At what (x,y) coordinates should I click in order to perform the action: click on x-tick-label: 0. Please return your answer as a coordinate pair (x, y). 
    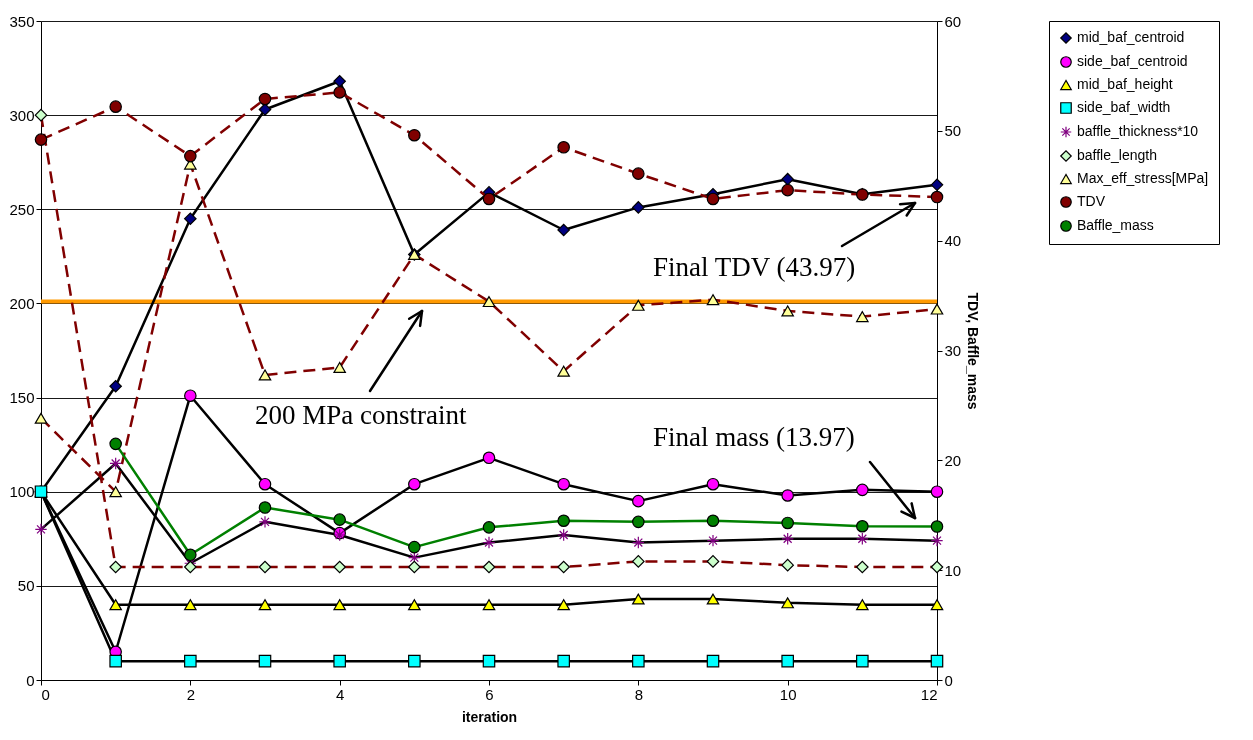
    Looking at the image, I should click on (45, 694).